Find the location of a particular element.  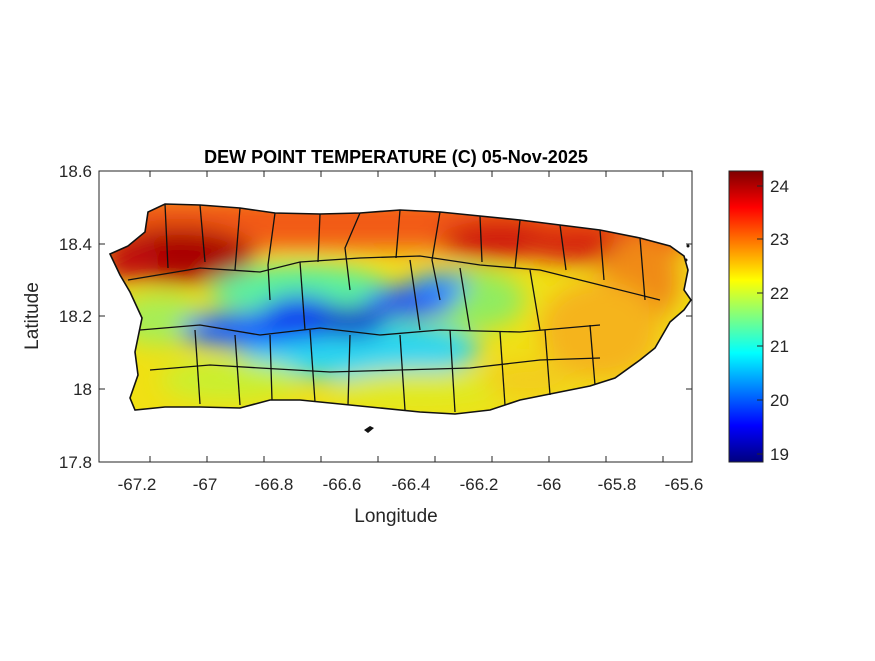

colorbar-tick-label: 24 is located at coordinates (779, 186).